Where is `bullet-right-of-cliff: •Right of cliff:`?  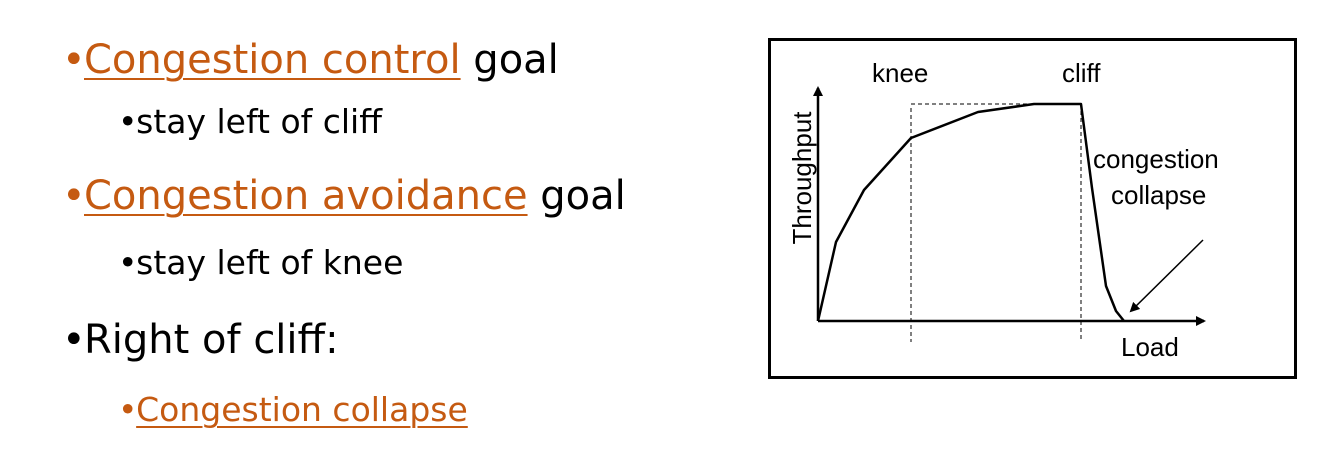 bullet-right-of-cliff: •Right of cliff: is located at coordinates (200, 340).